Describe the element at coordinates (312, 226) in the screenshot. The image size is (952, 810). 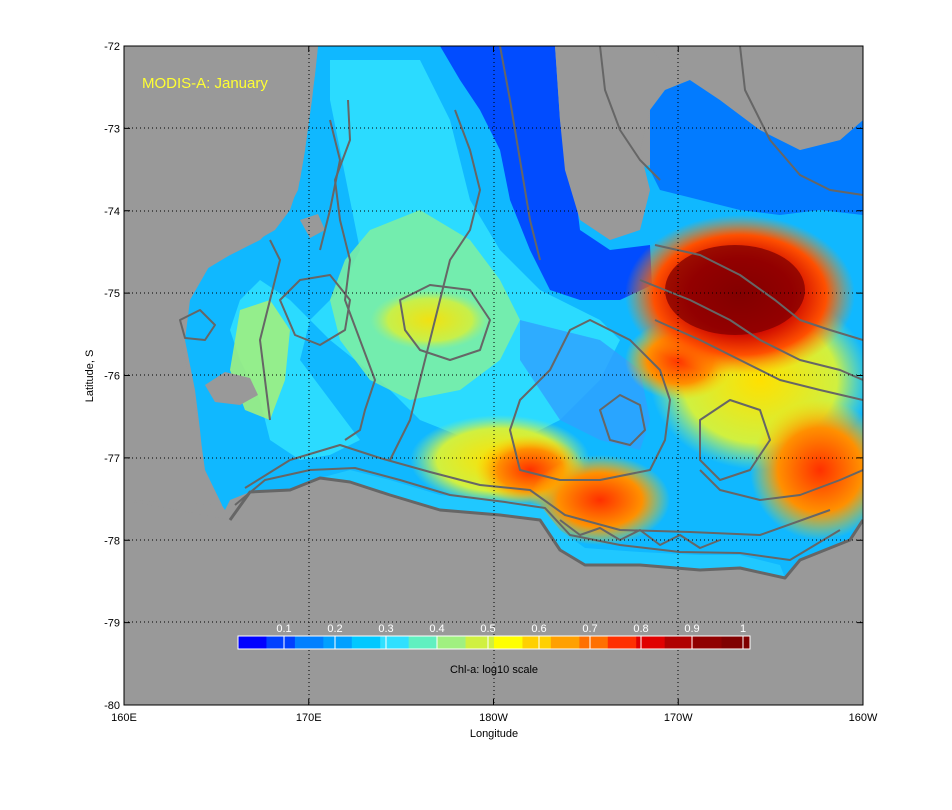
I see `land-coulman-island` at that location.